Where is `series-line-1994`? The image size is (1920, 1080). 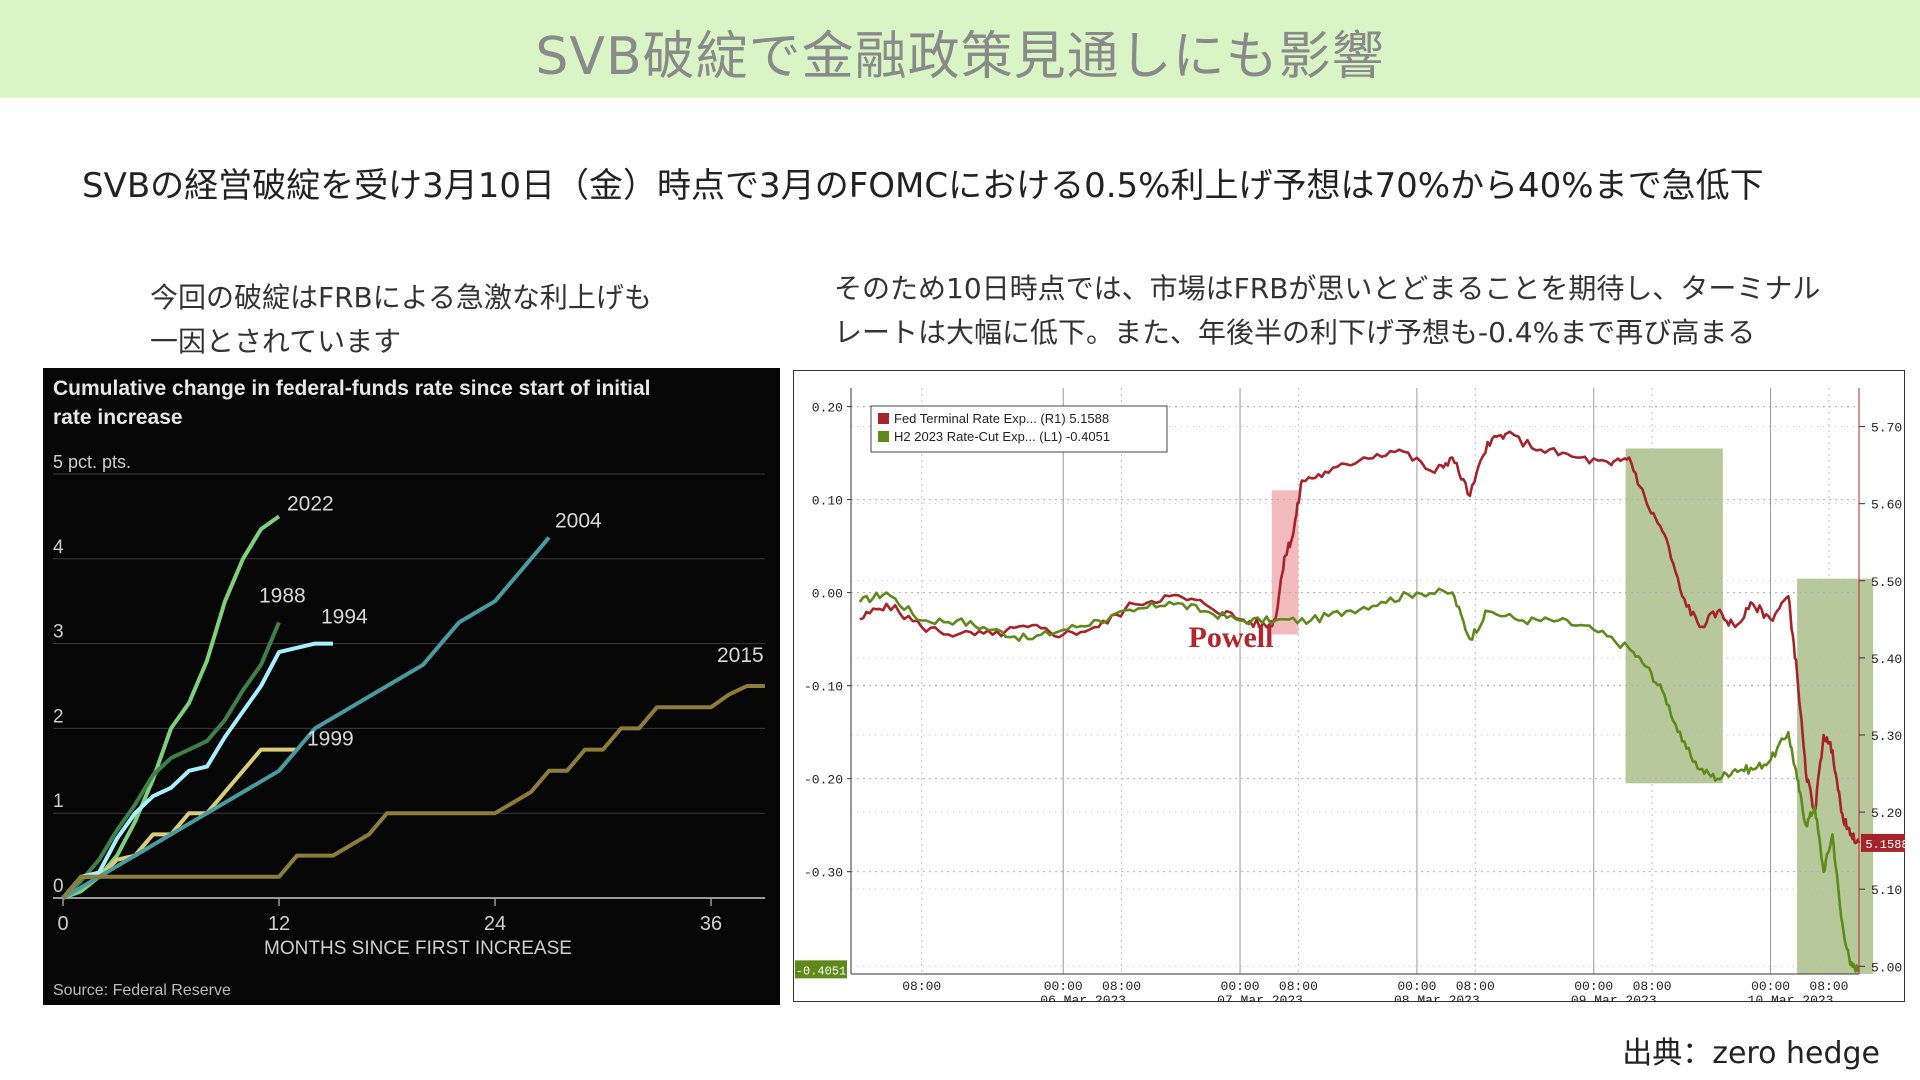 series-line-1994 is located at coordinates (197, 770).